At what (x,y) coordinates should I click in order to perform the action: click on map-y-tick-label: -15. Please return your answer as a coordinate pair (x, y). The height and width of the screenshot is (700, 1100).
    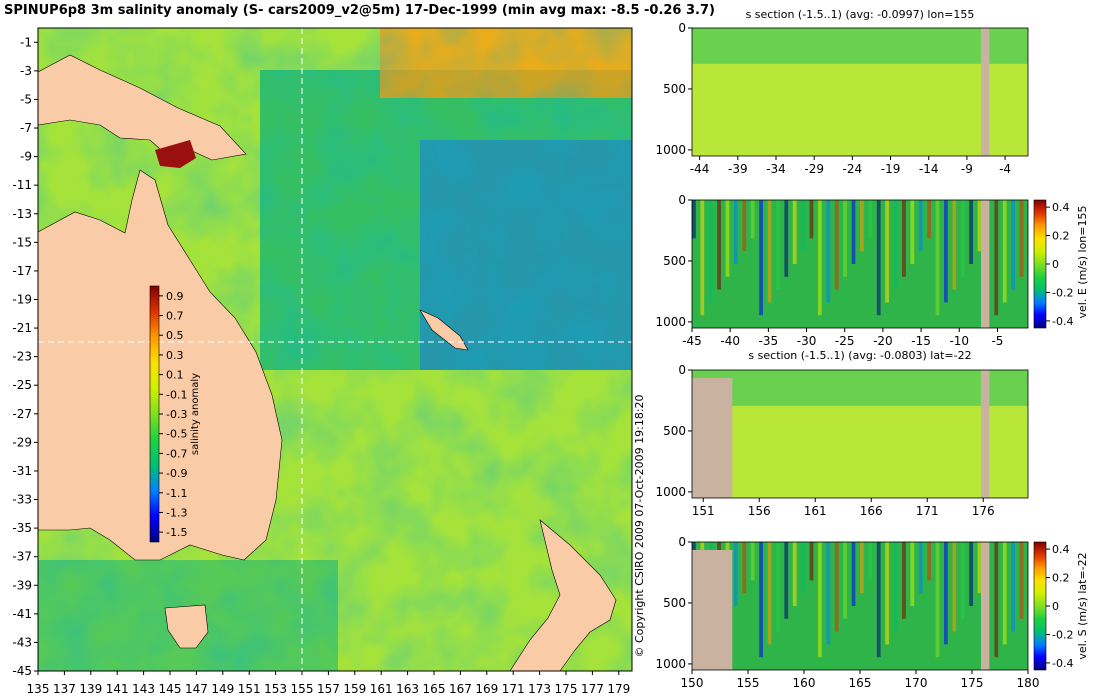
    Looking at the image, I should click on (22, 242).